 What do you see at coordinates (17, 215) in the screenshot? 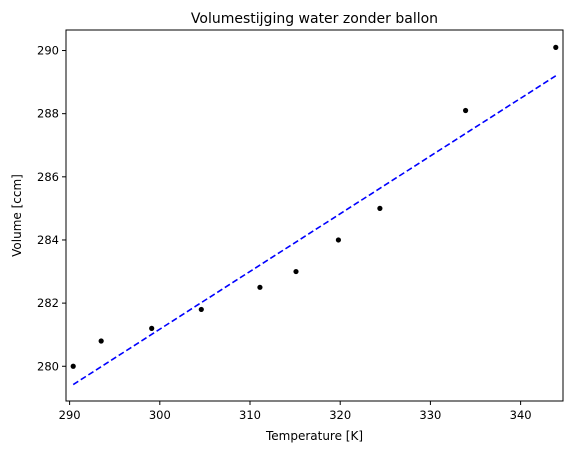
I see `y-axis-label: Volume [ccm]` at bounding box center [17, 215].